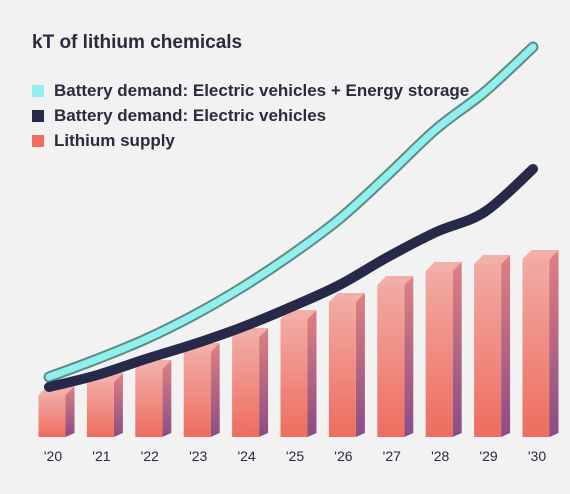 The height and width of the screenshot is (494, 570). Describe the element at coordinates (537, 456) in the screenshot. I see `x-tick-label: '30` at that location.